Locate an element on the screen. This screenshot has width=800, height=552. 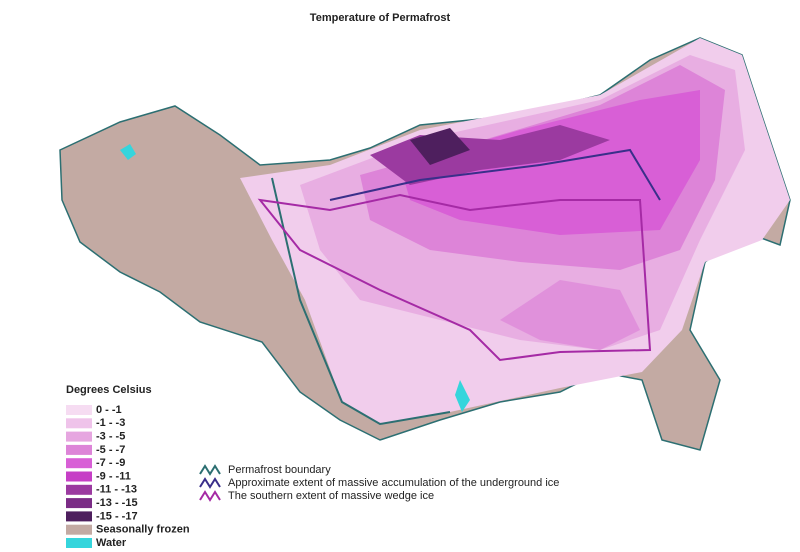
legend-title: Degrees Celsius is located at coordinates (109, 390).